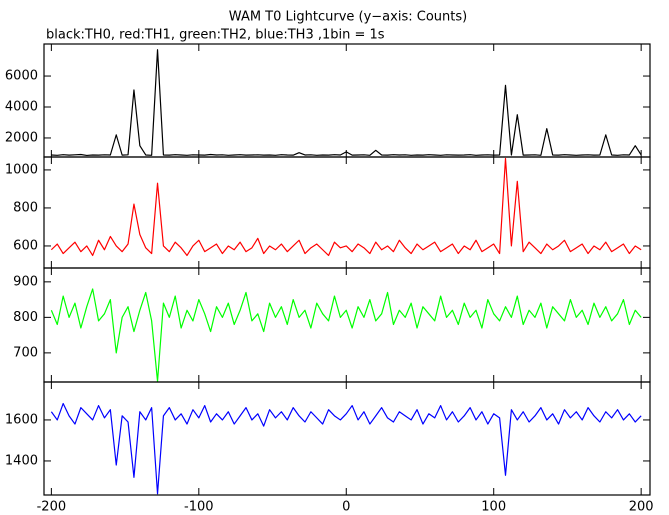  Describe the element at coordinates (346, 507) in the screenshot. I see `x-tick-label: 0` at that location.